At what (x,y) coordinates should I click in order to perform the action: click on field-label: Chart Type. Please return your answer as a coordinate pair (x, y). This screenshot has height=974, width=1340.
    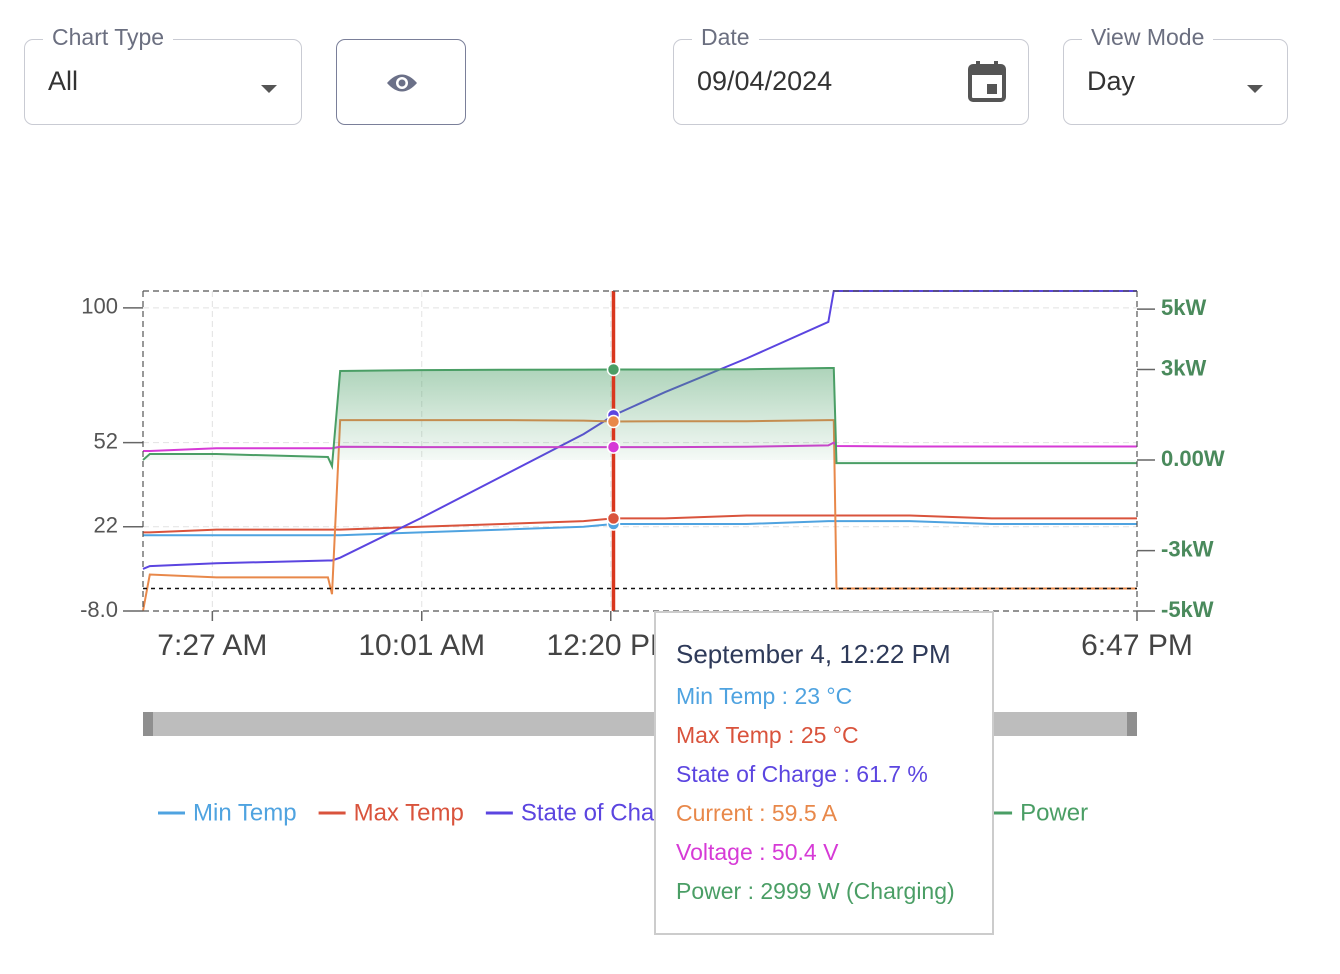
    Looking at the image, I should click on (108, 37).